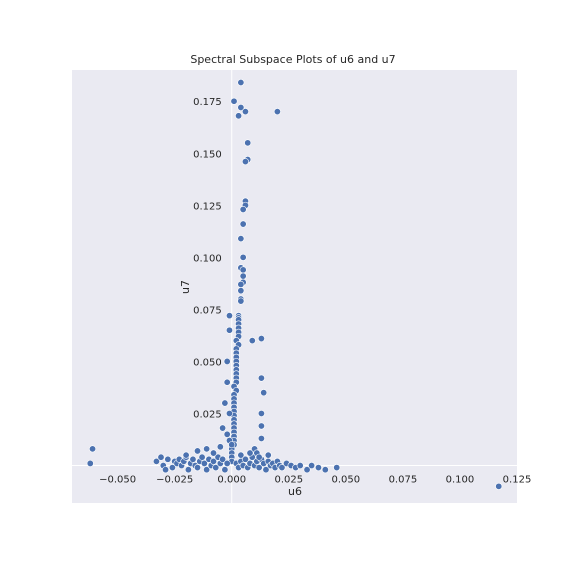 This screenshot has height=576, width=576. Describe the element at coordinates (185, 287) in the screenshot. I see `y-axis-label: u7` at that location.